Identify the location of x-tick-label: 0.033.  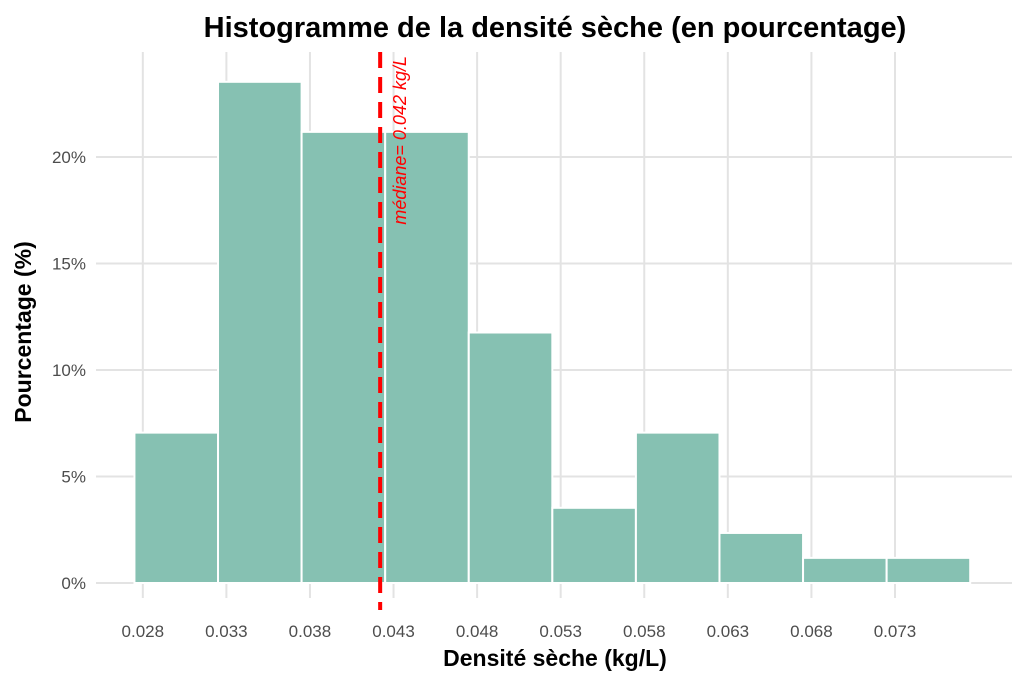
(226, 631).